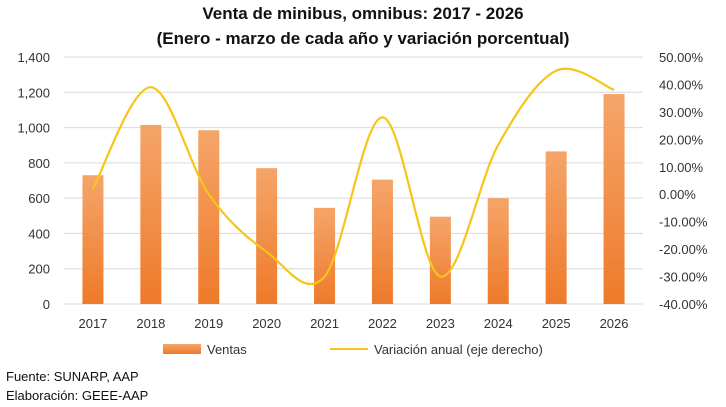 The image size is (726, 407). What do you see at coordinates (92, 323) in the screenshot?
I see `x-tick-label: 2017` at bounding box center [92, 323].